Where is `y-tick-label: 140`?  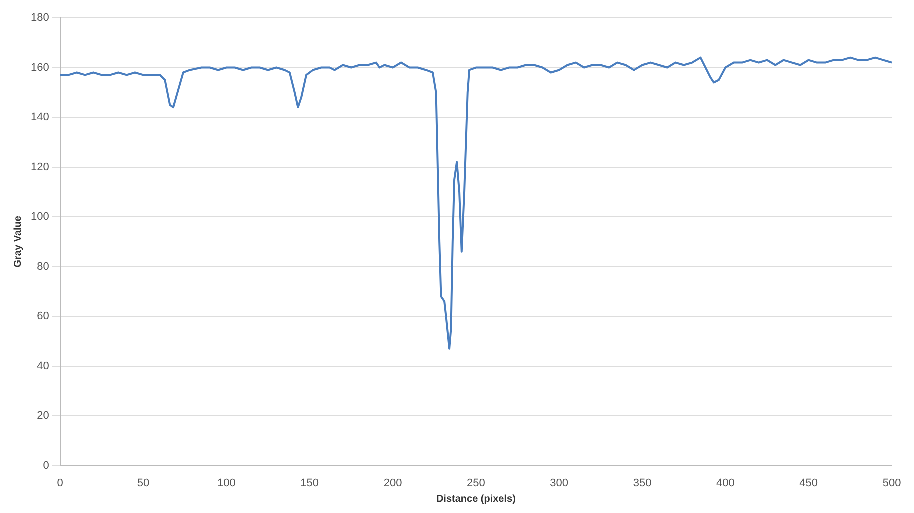
y-tick-label: 140 is located at coordinates (40, 118).